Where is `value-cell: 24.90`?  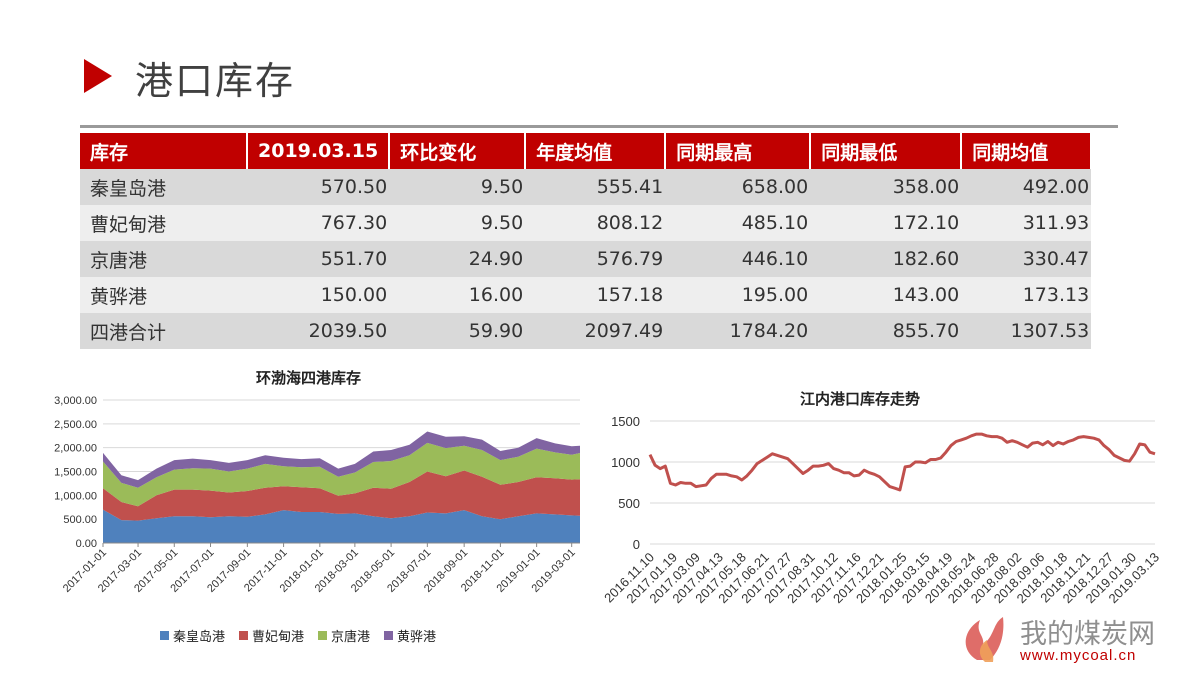
value-cell: 24.90 is located at coordinates (457, 259).